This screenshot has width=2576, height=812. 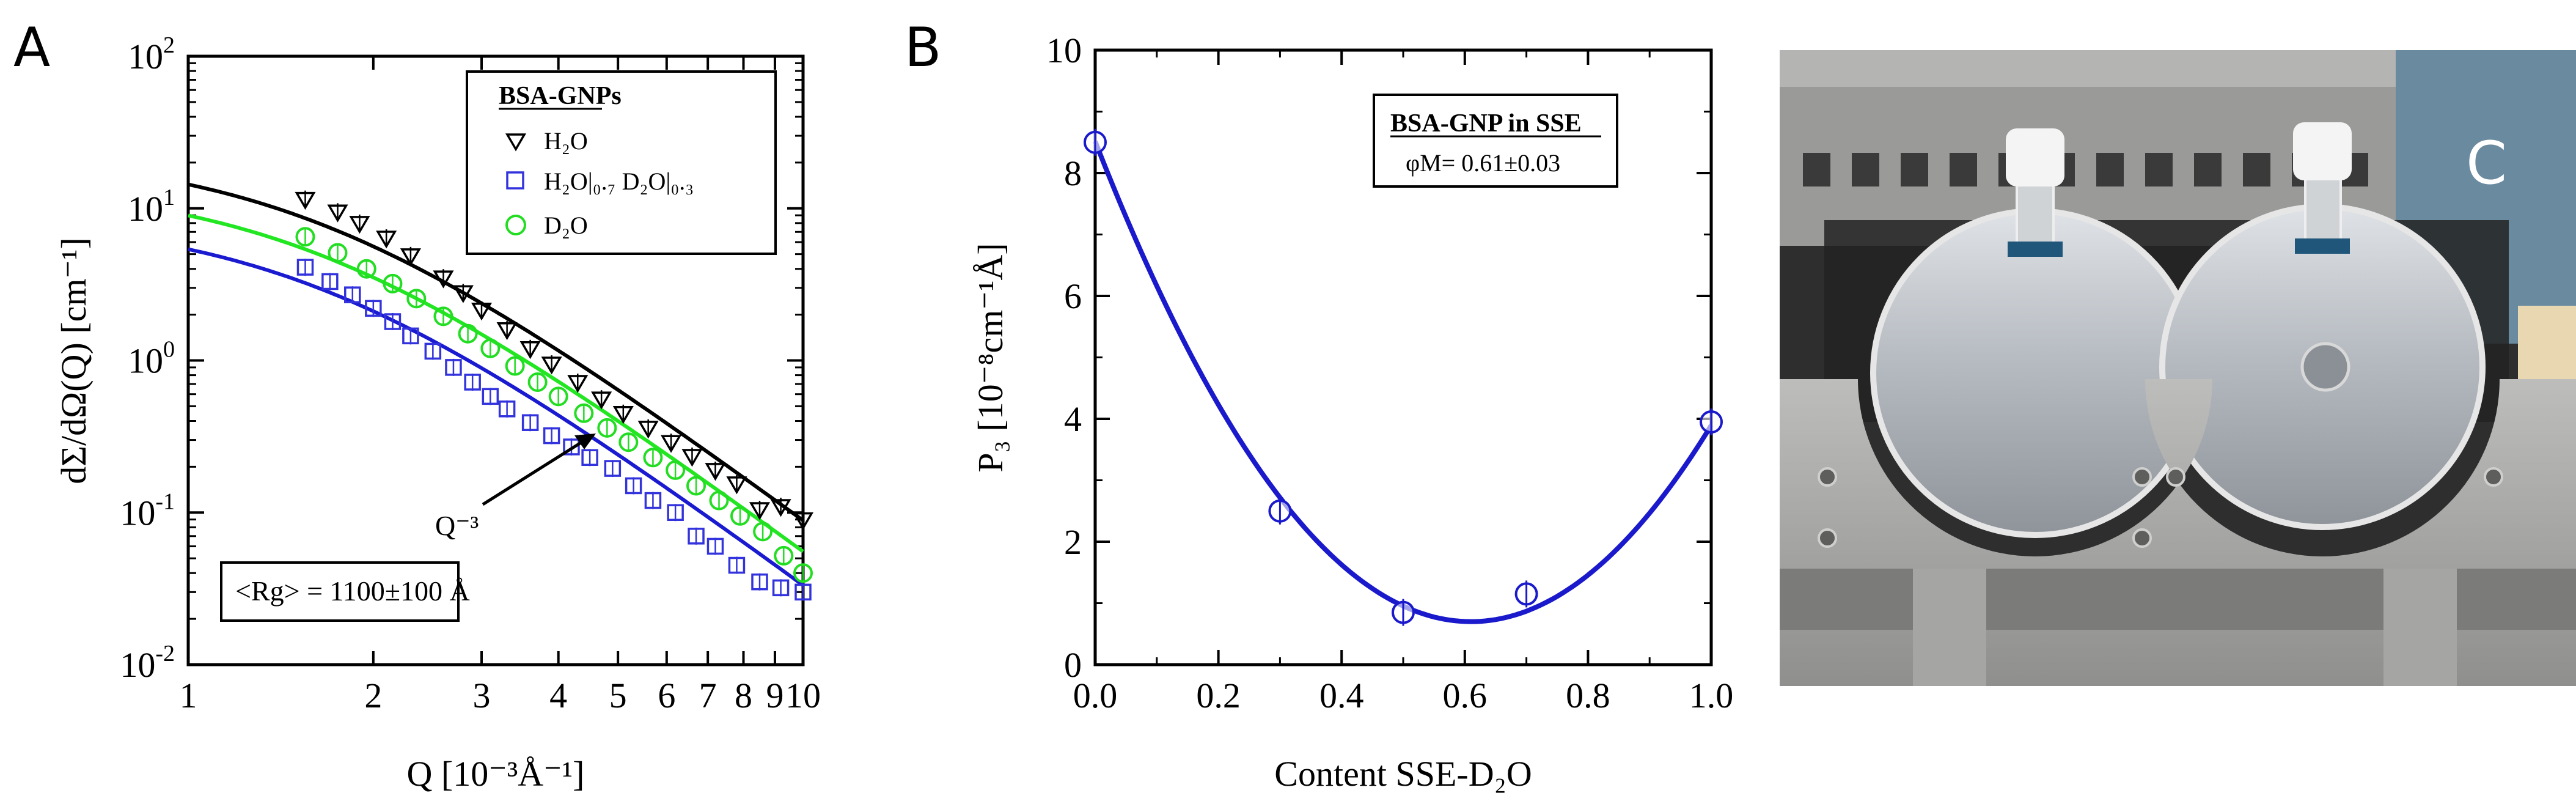 What do you see at coordinates (2486, 163) in the screenshot?
I see `panel-letter-c: C` at bounding box center [2486, 163].